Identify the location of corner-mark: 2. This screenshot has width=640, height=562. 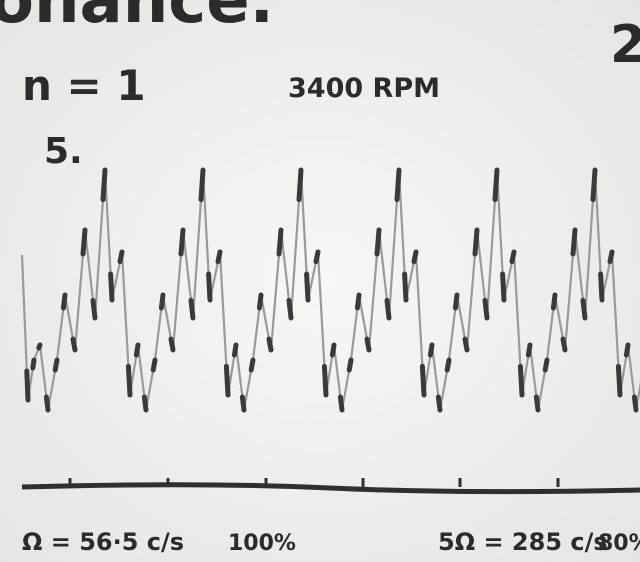
(625, 45).